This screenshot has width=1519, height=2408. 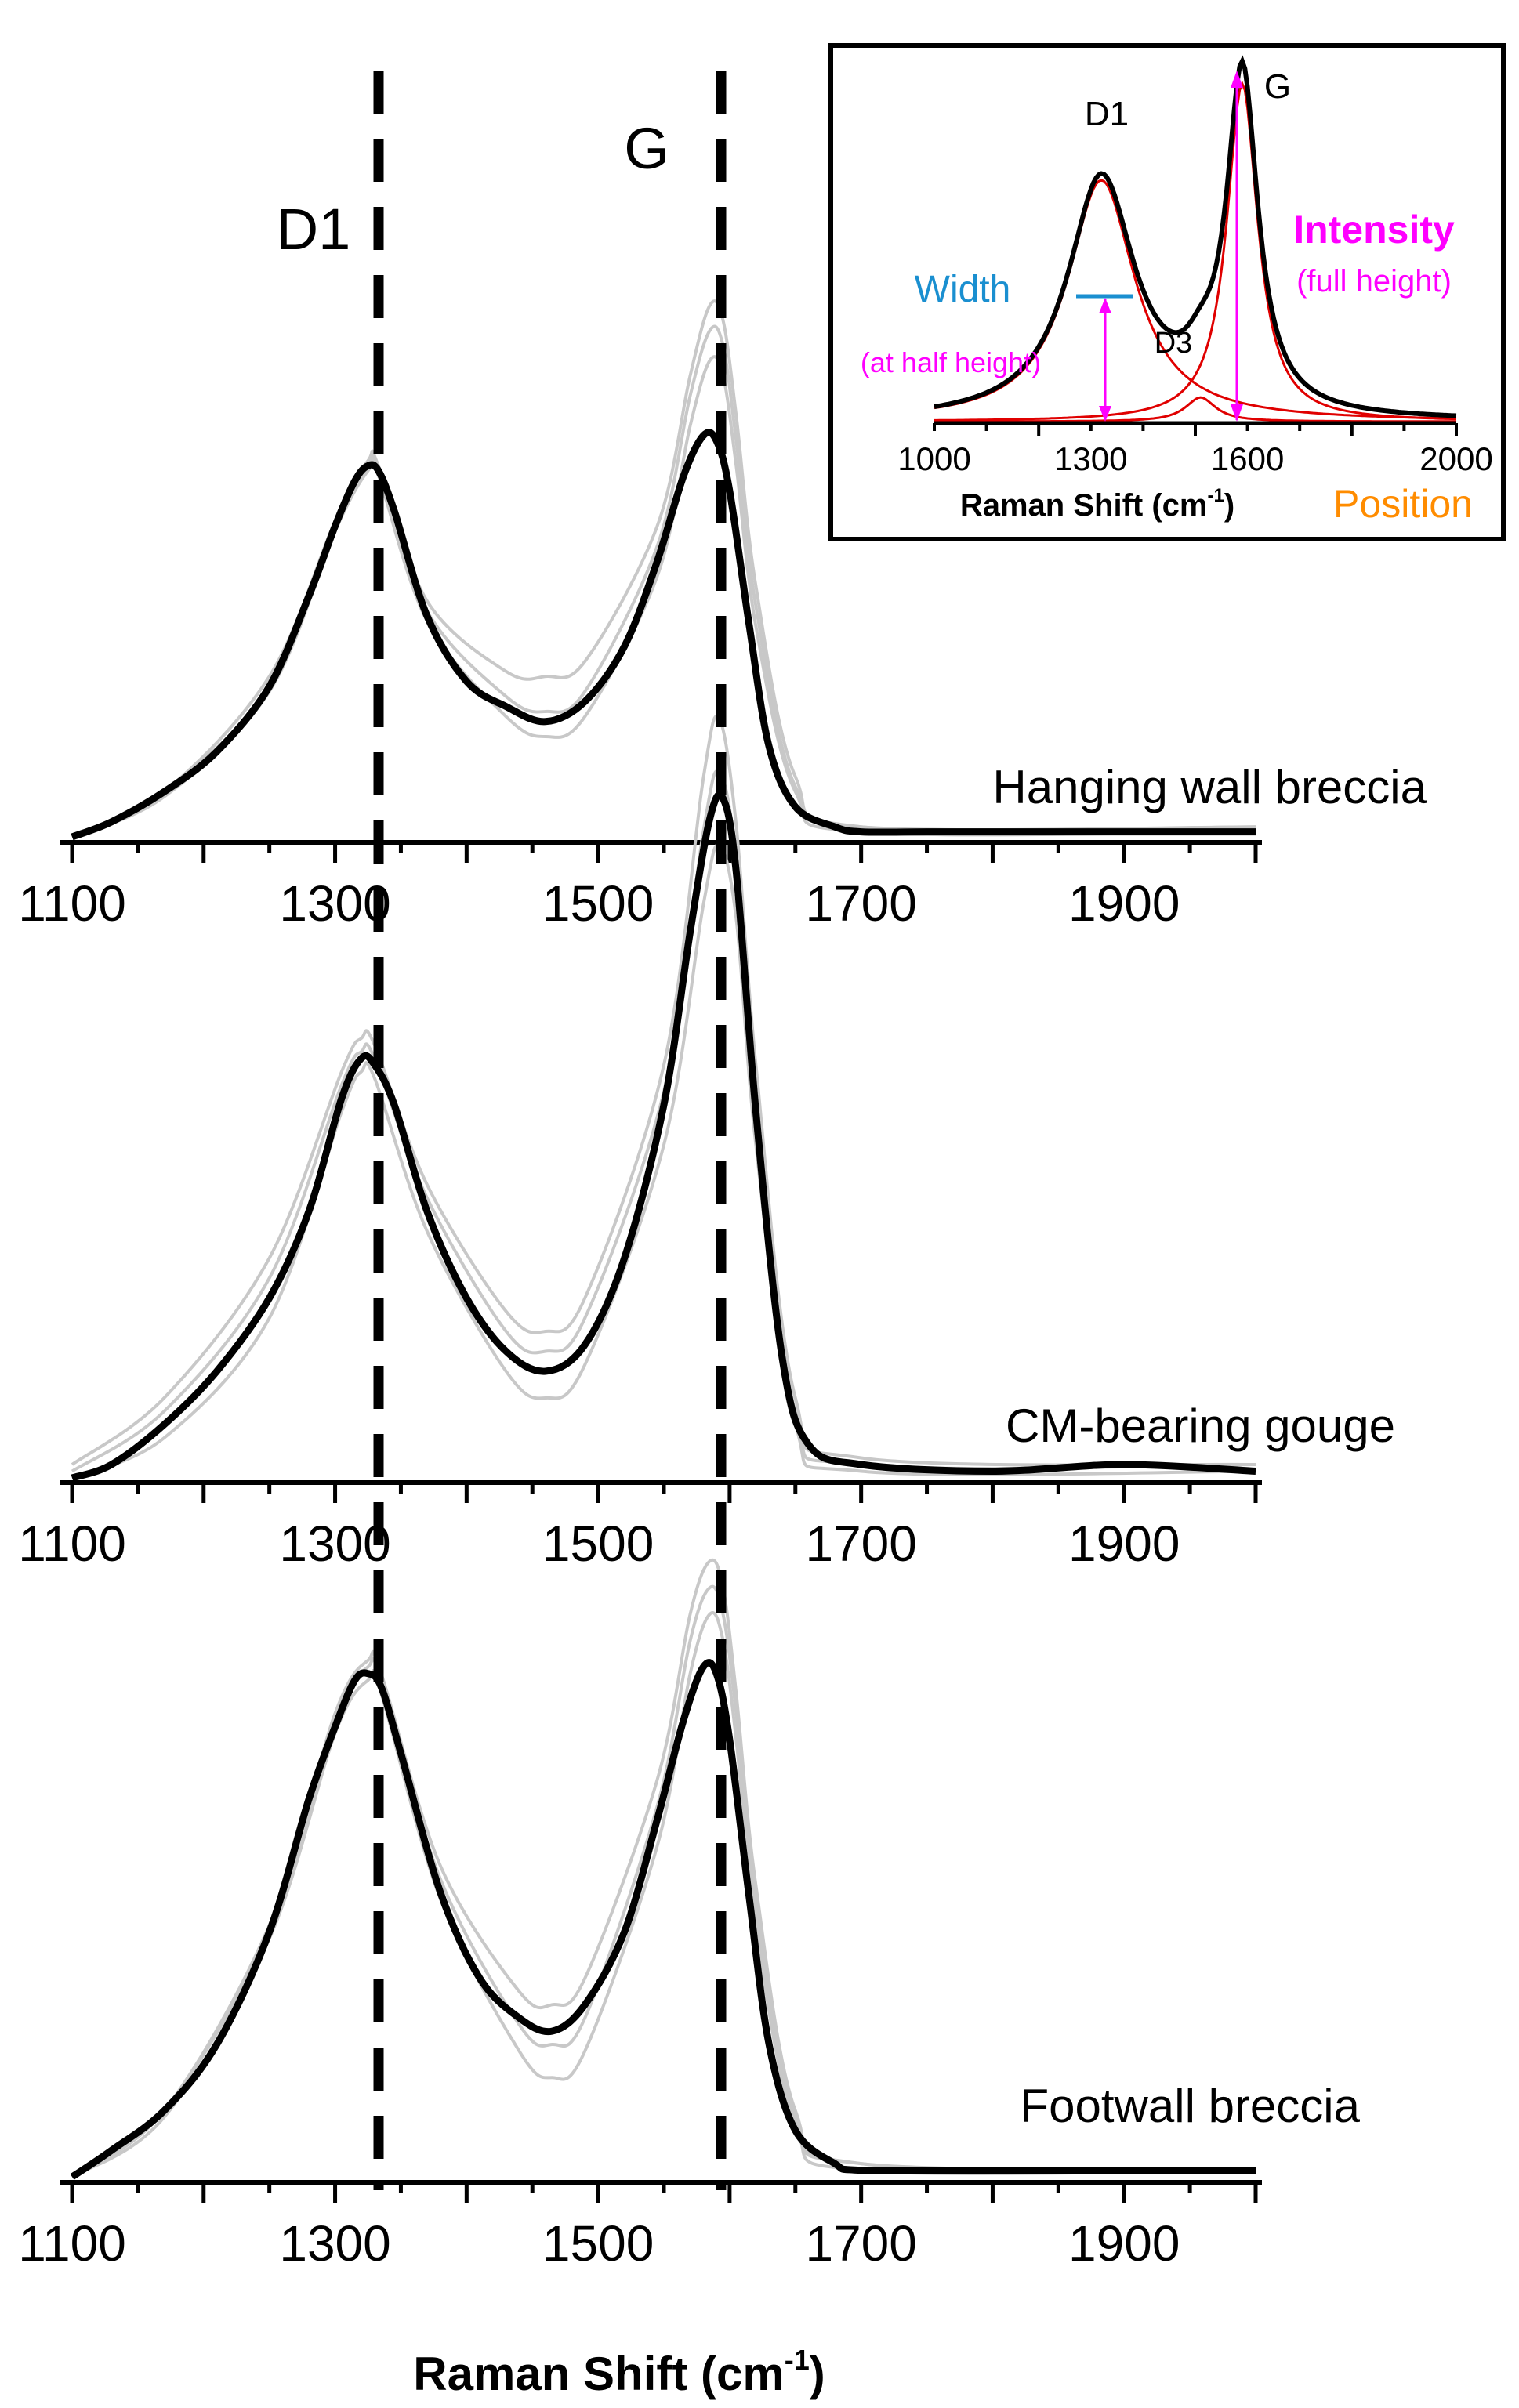 What do you see at coordinates (951, 362) in the screenshot?
I see `inset-half-height-label: (at half height)` at bounding box center [951, 362].